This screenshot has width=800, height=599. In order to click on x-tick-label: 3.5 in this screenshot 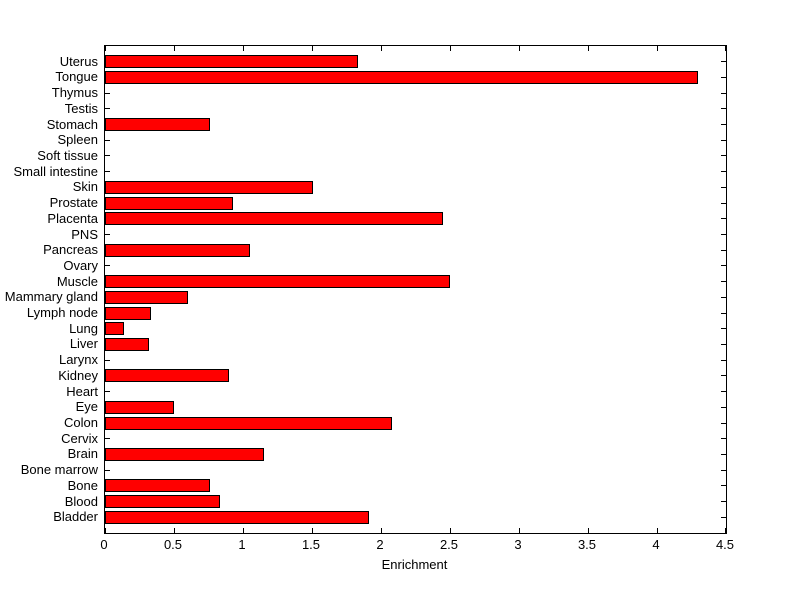, I will do `click(587, 544)`.